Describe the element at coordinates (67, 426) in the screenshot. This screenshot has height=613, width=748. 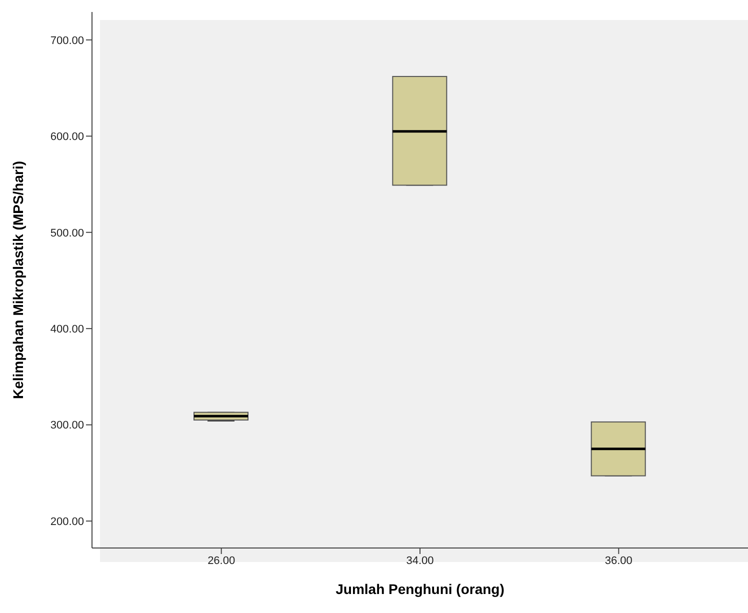
I see `y-tick-label: 300.00` at that location.